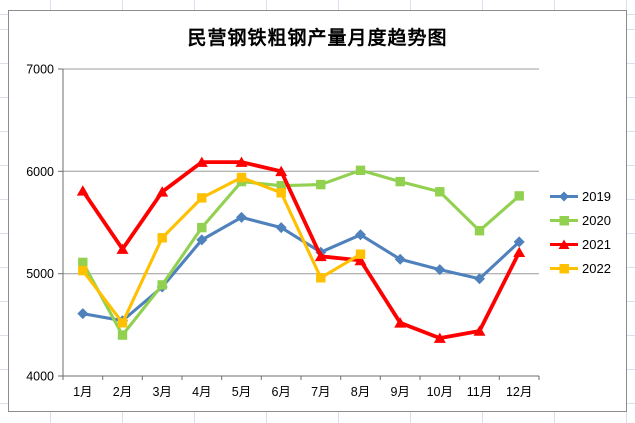 Image resolution: width=635 pixels, height=423 pixels. What do you see at coordinates (40, 70) in the screenshot?
I see `y-axis-label: 7000` at bounding box center [40, 70].